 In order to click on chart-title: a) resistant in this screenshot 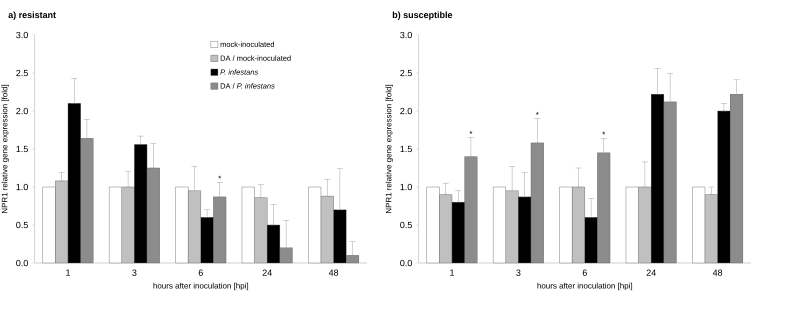, I will do `click(32, 15)`.